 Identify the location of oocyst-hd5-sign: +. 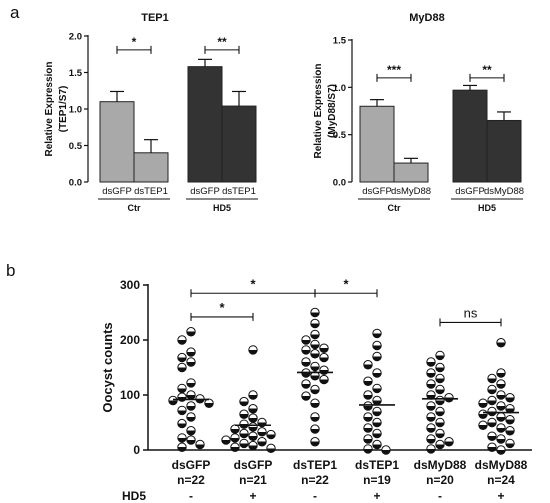
(500, 496).